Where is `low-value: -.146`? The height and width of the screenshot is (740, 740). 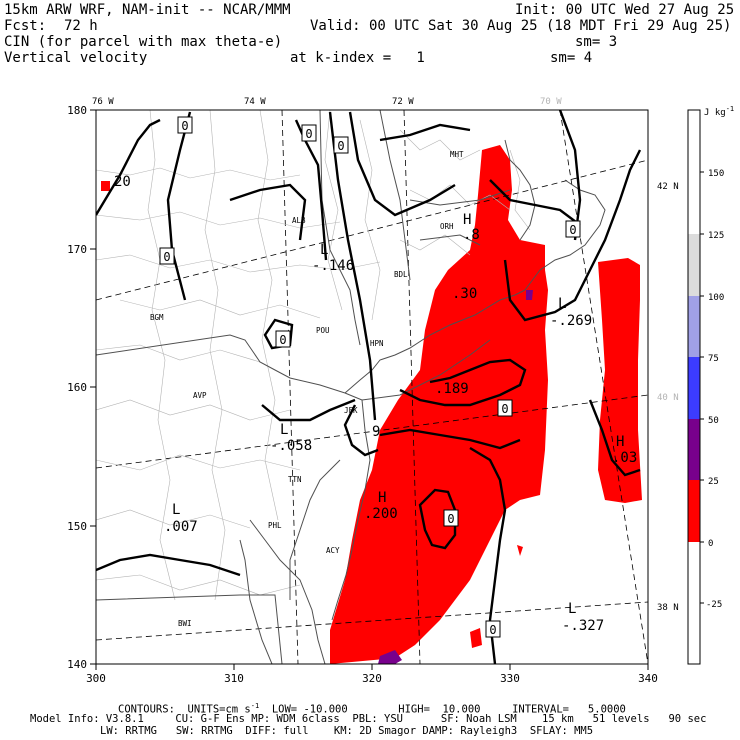
low-value: -.146 is located at coordinates (333, 266).